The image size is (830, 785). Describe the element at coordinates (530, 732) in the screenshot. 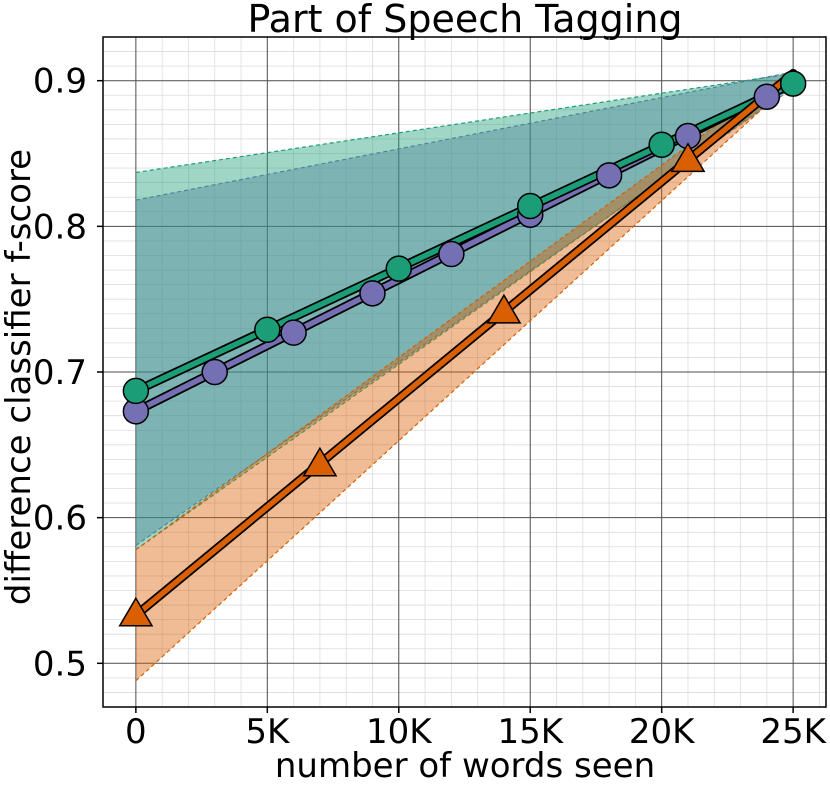

I see `x-tick-label: 15K` at that location.